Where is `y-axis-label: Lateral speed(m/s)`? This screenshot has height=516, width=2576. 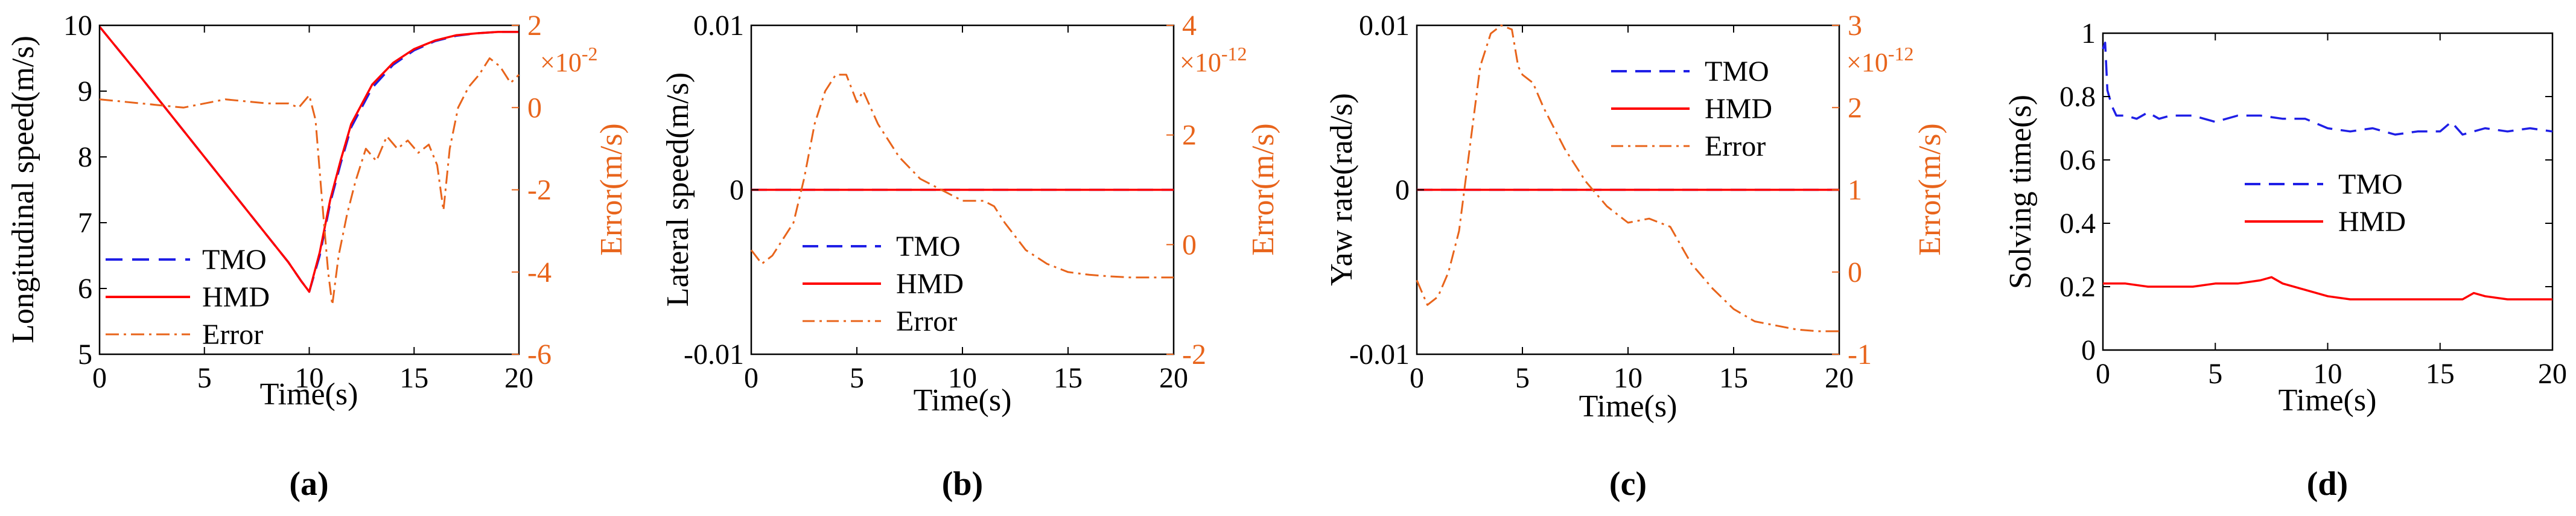 y-axis-label: Lateral speed(m/s) is located at coordinates (678, 189).